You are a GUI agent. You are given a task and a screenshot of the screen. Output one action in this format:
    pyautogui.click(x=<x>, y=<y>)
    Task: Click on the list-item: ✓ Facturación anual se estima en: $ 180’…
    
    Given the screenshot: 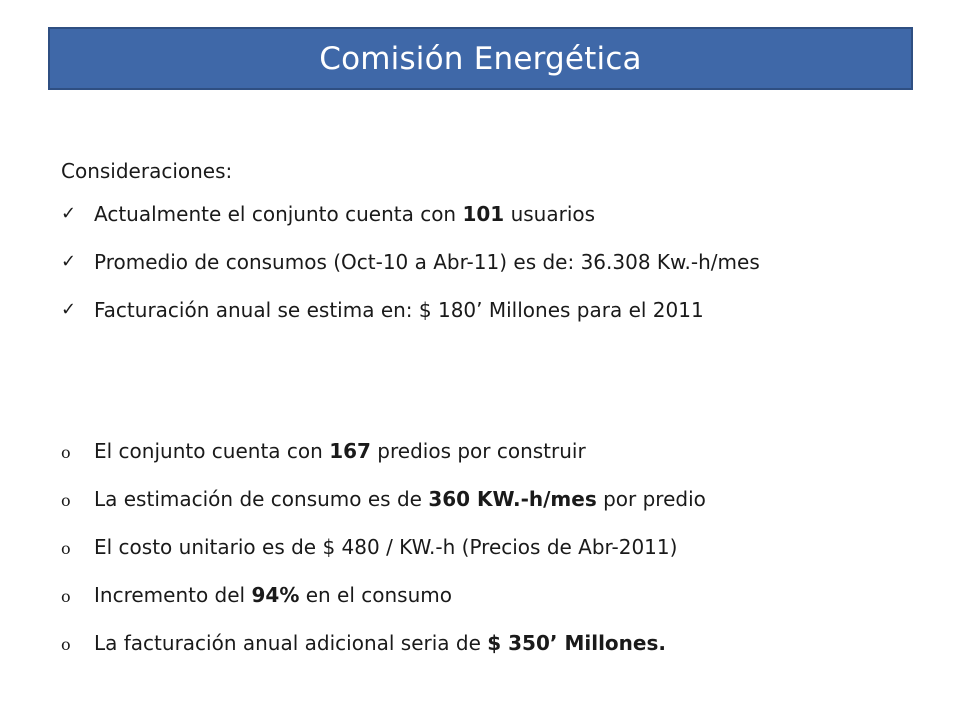 What is the action you would take?
    pyautogui.click(x=410, y=320)
    